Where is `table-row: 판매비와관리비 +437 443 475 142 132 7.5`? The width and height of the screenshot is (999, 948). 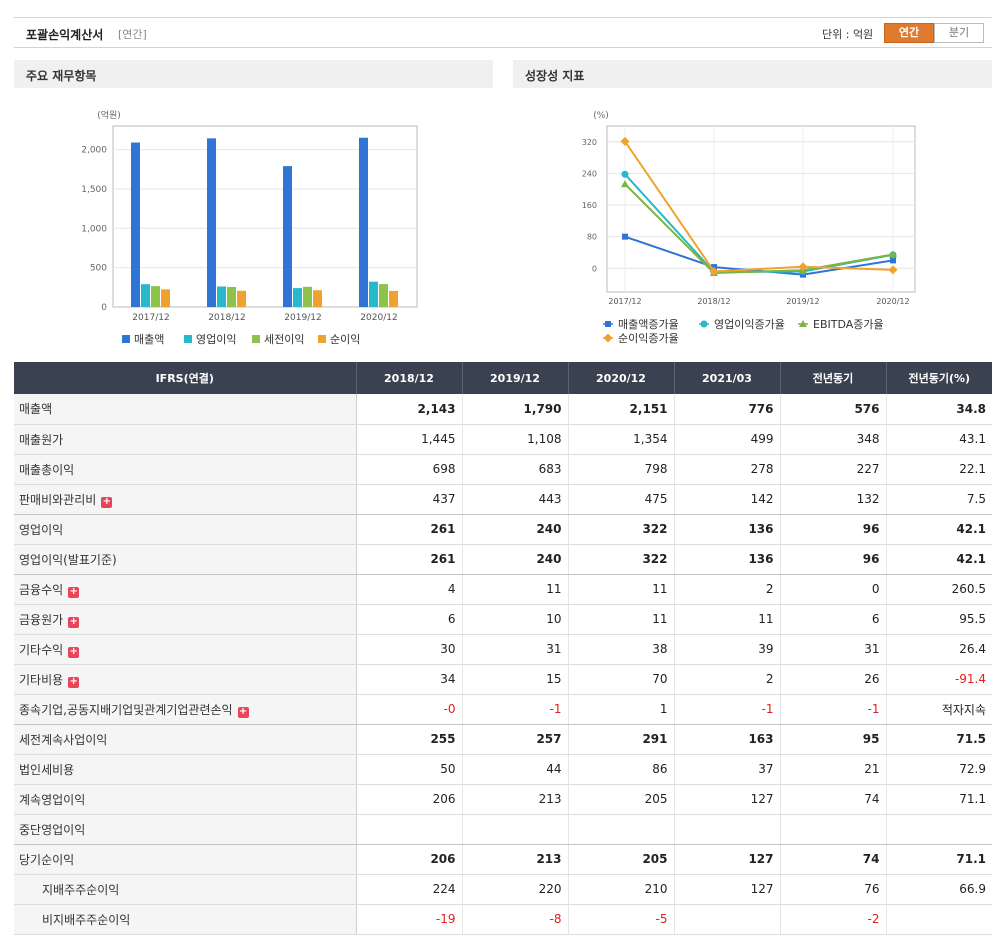
table-row: 판매비와관리비 +437 443 475 142 132 7.5 is located at coordinates (503, 499).